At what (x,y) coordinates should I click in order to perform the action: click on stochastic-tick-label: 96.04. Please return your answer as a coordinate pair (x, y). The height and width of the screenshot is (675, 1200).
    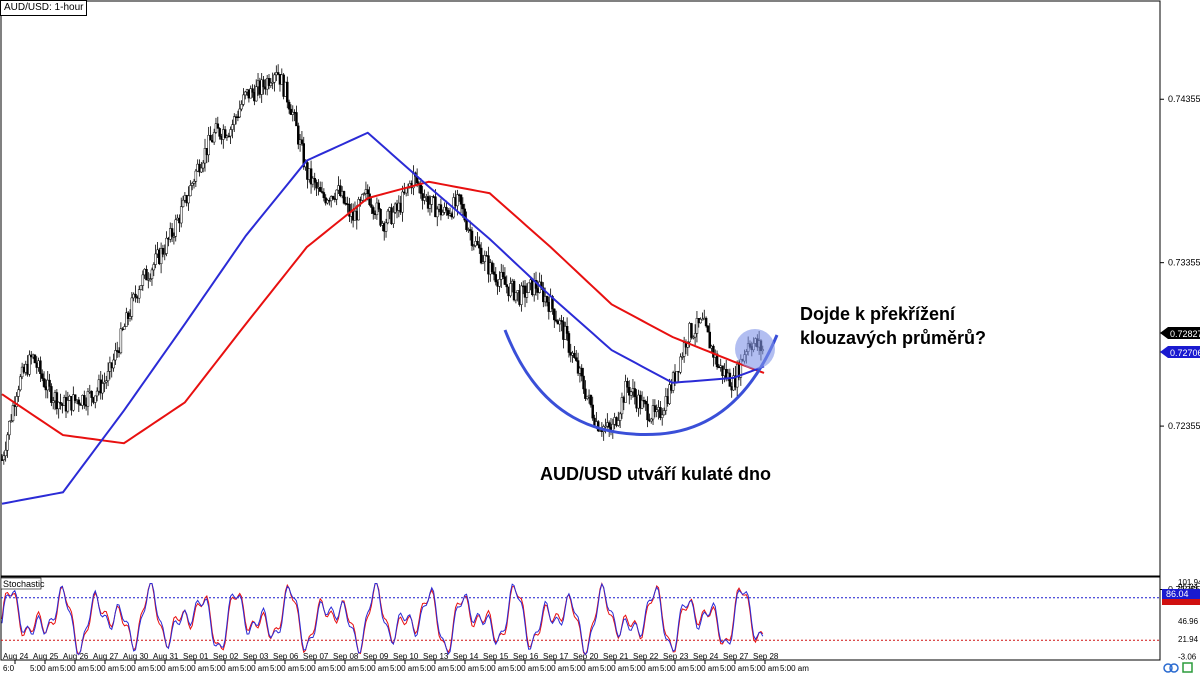
    Looking at the image, I should click on (1188, 586).